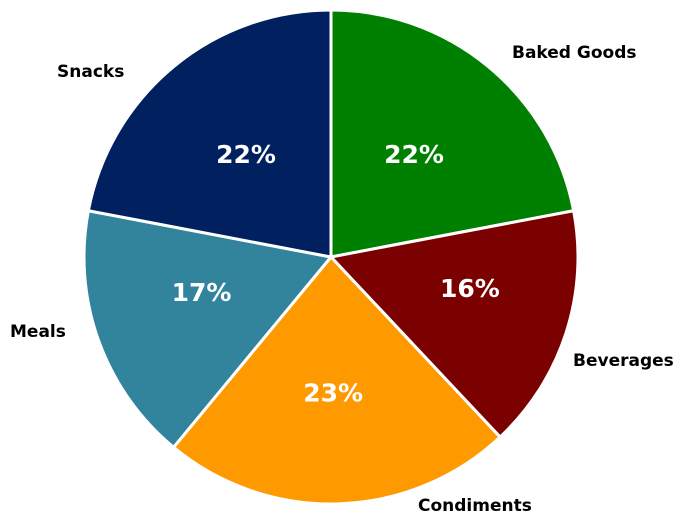 Image resolution: width=686 pixels, height=524 pixels. Describe the element at coordinates (246, 154) in the screenshot. I see `percent-label-snacks: 22%` at that location.